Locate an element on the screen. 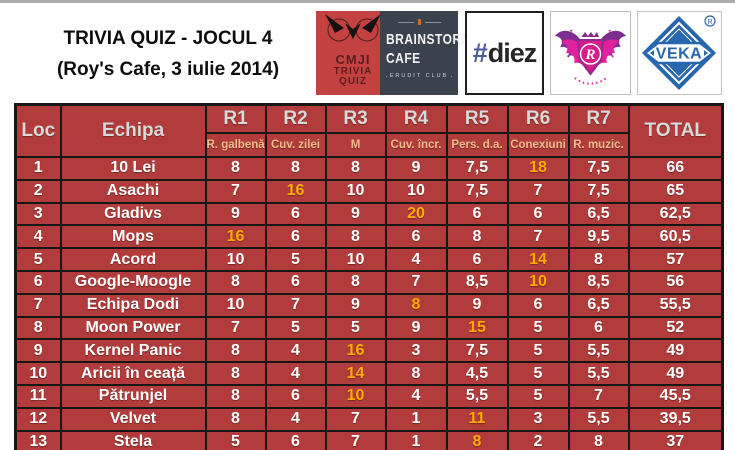  rank-cell: 7 is located at coordinates (38, 305).